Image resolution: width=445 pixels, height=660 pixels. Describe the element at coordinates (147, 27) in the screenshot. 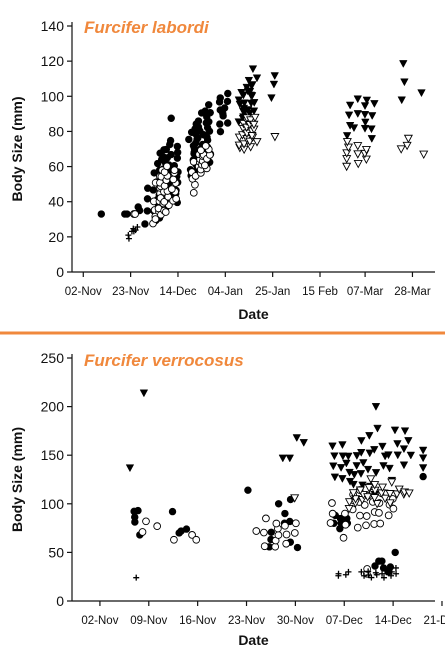

I see `chart-title-labordi: Furcifer labordi` at that location.